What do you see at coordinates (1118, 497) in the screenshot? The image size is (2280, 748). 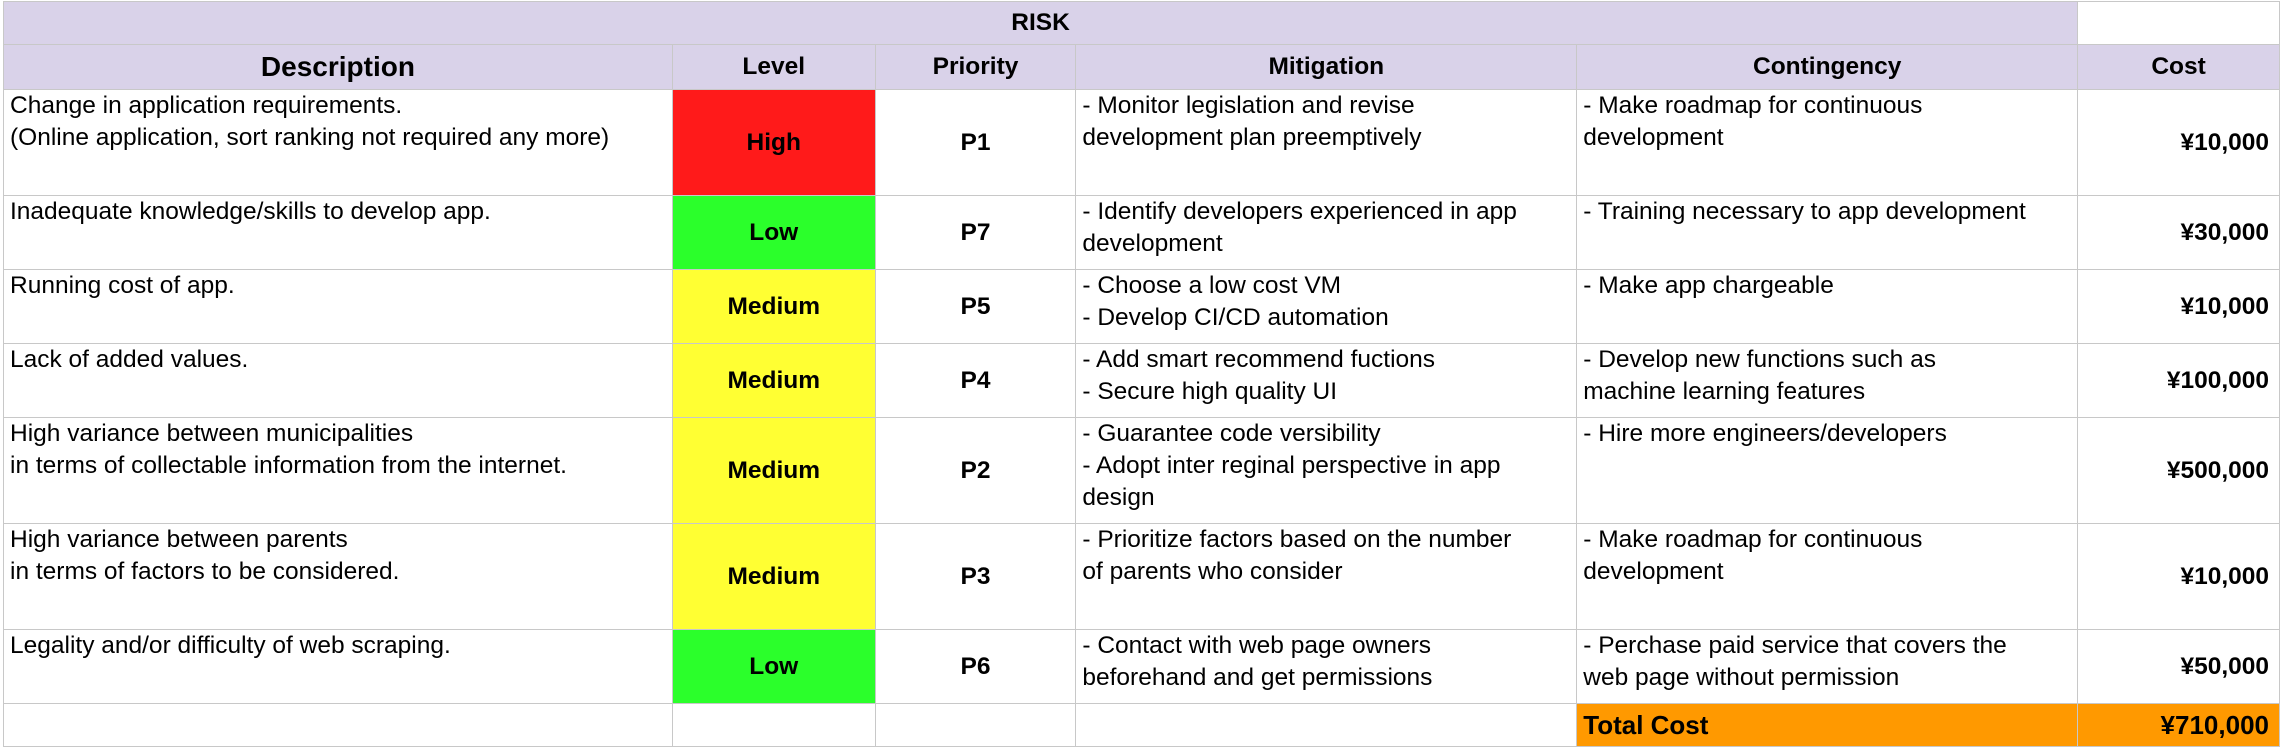 I see `mitigation-cell-line: design` at bounding box center [1118, 497].